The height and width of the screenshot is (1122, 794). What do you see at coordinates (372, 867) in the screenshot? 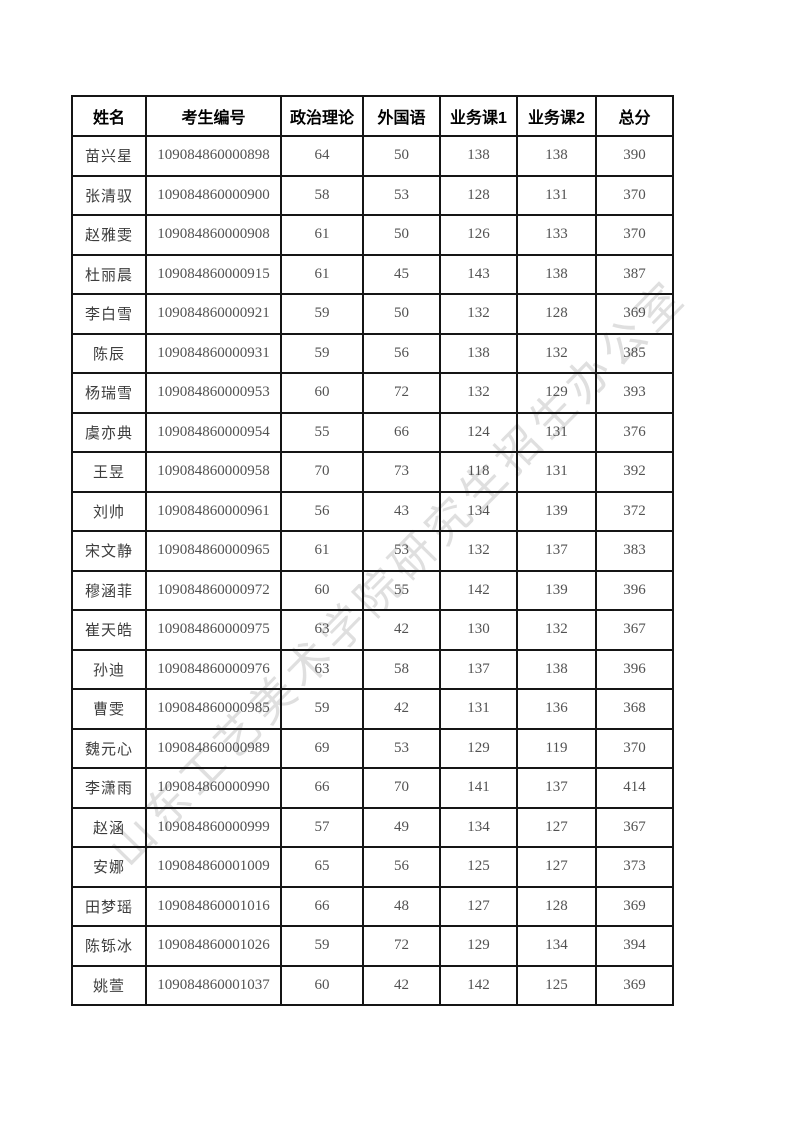
I see `table-row: 安娜 109084860001009 65 56 125 127 373` at bounding box center [372, 867].